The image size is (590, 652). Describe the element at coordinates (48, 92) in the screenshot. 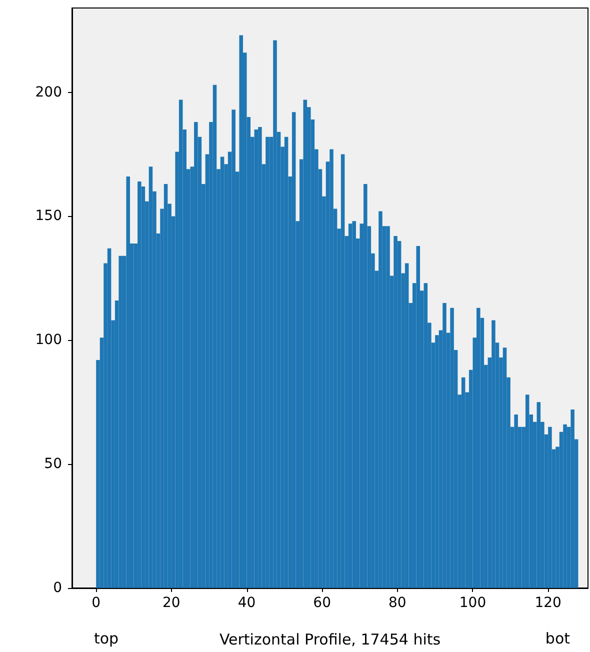

I see `y-tick-label: 200` at that location.